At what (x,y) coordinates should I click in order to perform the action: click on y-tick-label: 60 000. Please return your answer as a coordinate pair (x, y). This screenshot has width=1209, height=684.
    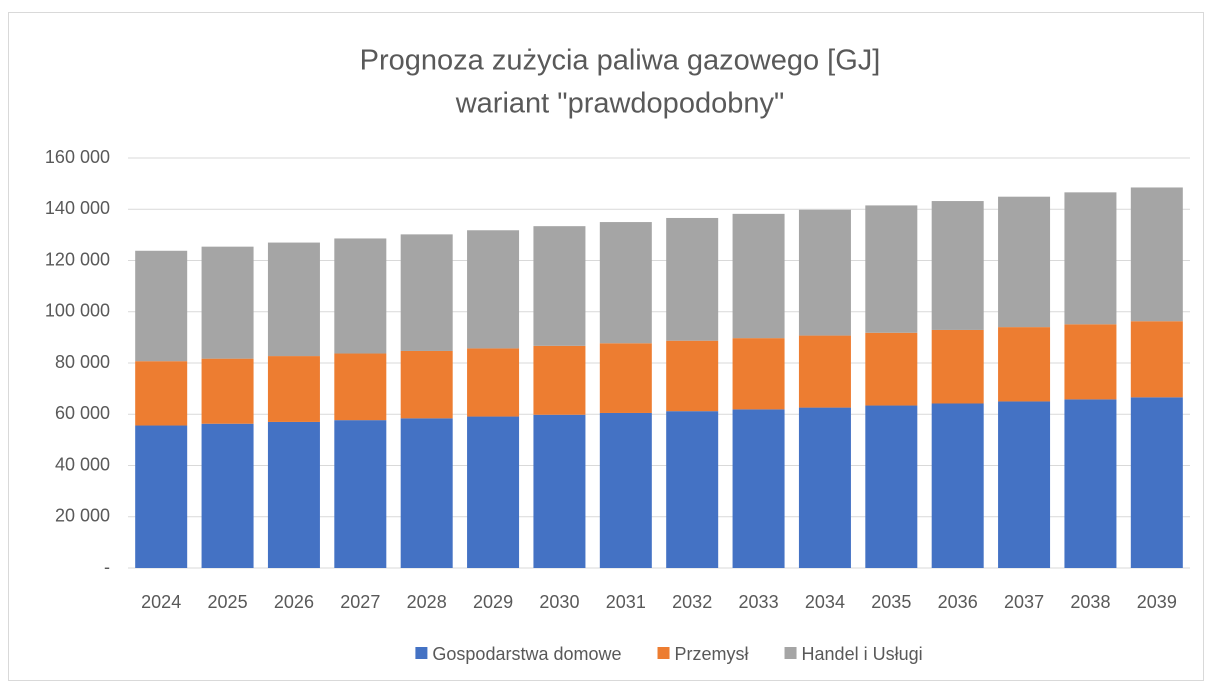
    Looking at the image, I should click on (82, 413).